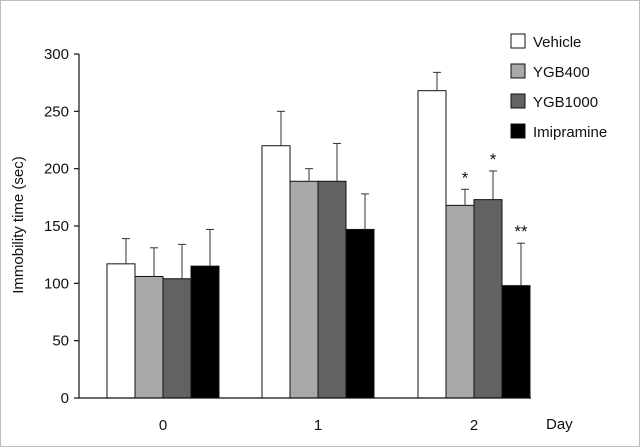  I want to click on x-ticks-layer: 0 1 2, so click(318, 425).